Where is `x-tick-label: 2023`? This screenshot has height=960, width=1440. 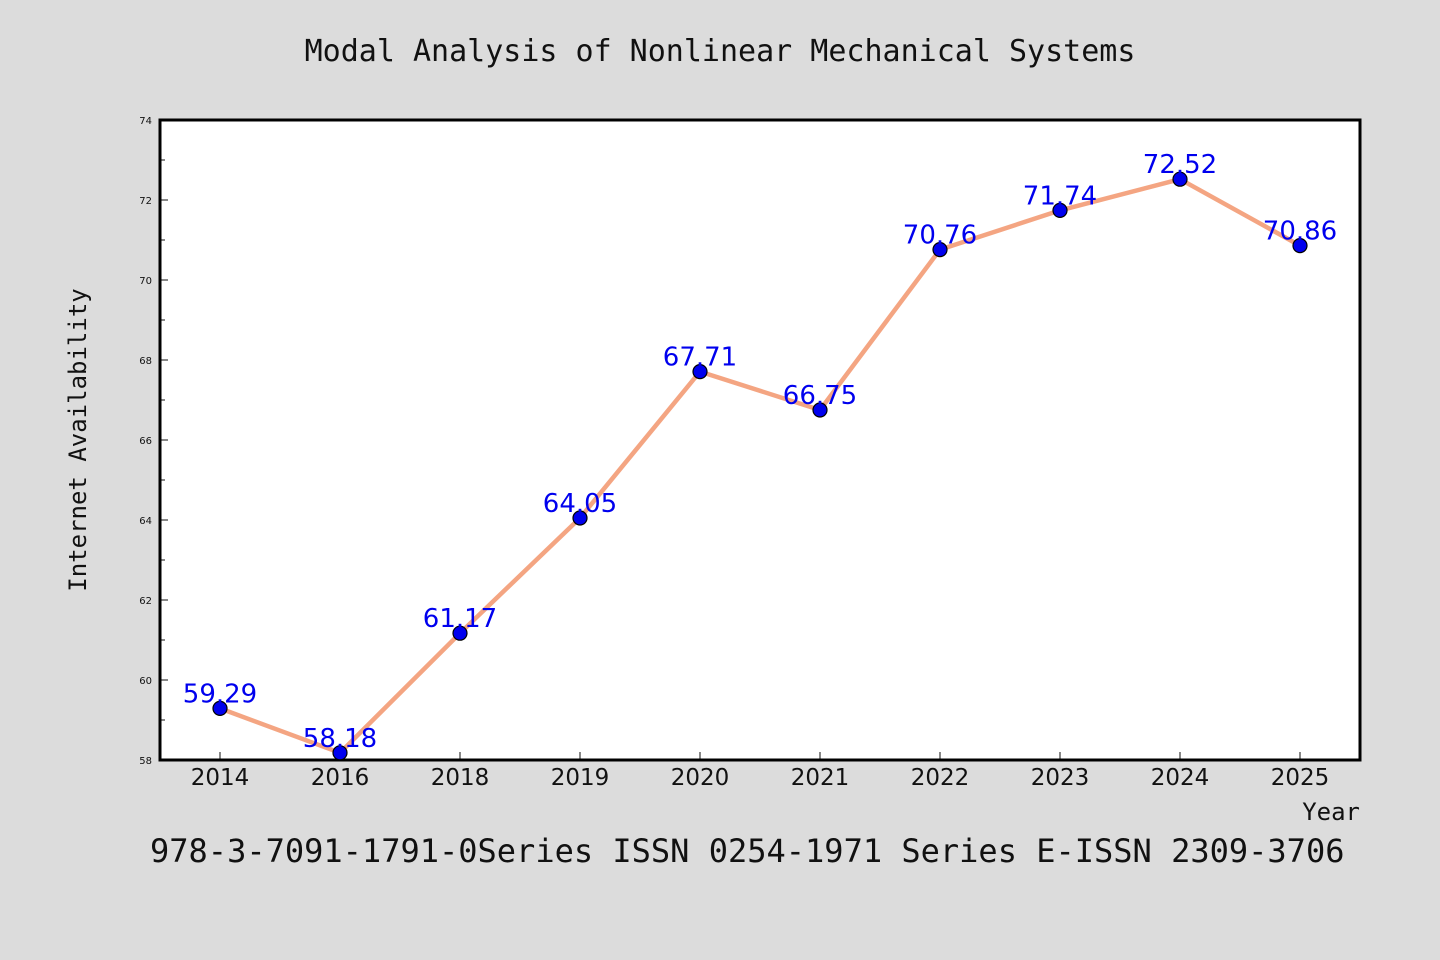
x-tick-label: 2023 is located at coordinates (1060, 778).